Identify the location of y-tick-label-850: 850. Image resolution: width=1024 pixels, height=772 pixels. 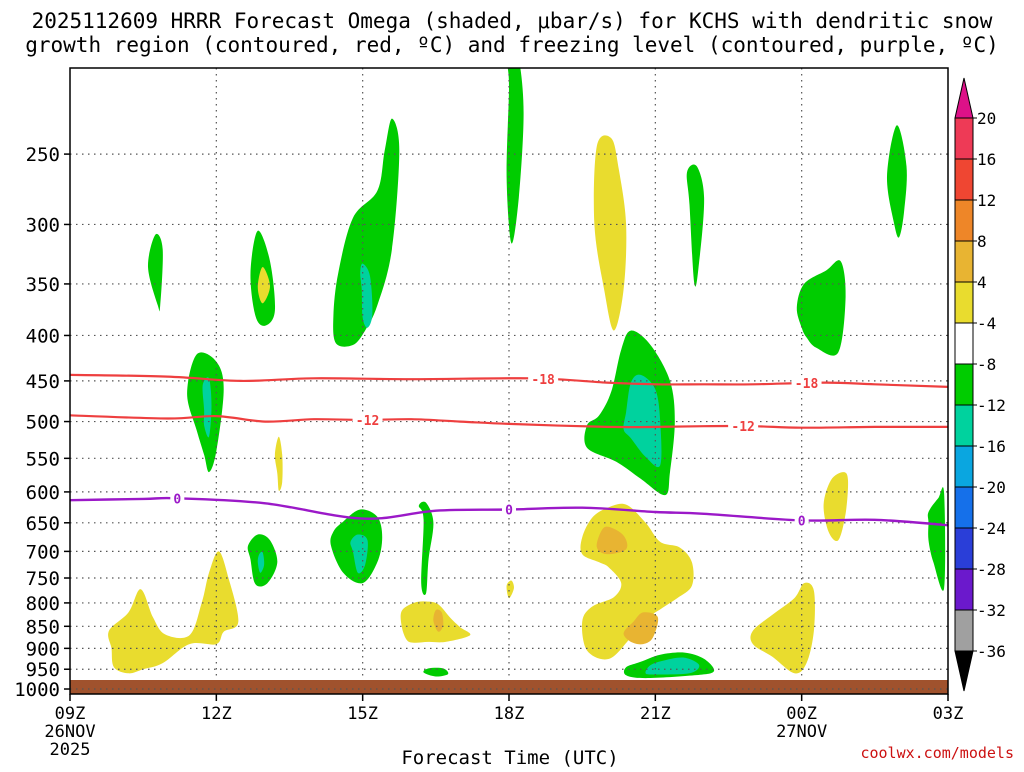
(43, 627).